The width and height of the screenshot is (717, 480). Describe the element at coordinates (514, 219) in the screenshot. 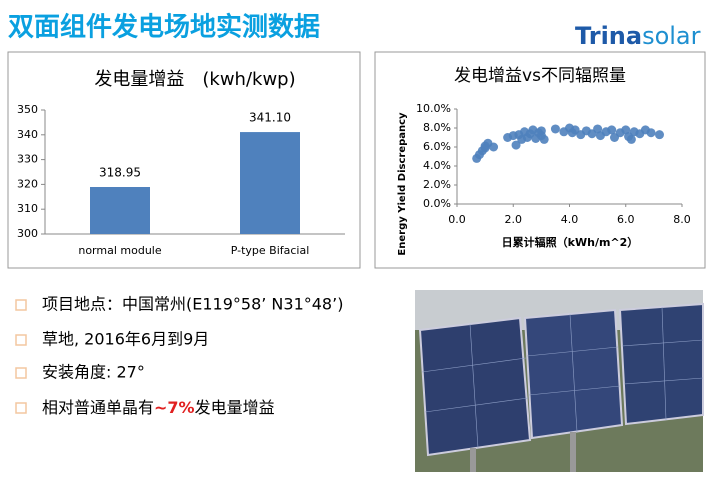

I see `x-tick-label: 2.0` at that location.